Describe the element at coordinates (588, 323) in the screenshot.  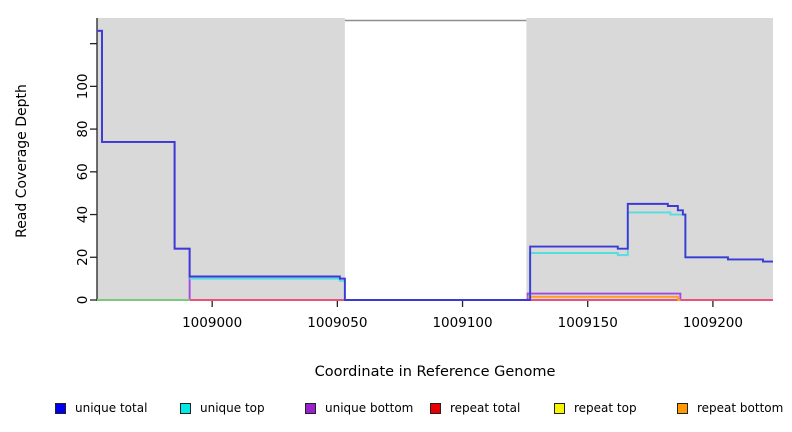
I see `x-tick-label: 1009150` at that location.